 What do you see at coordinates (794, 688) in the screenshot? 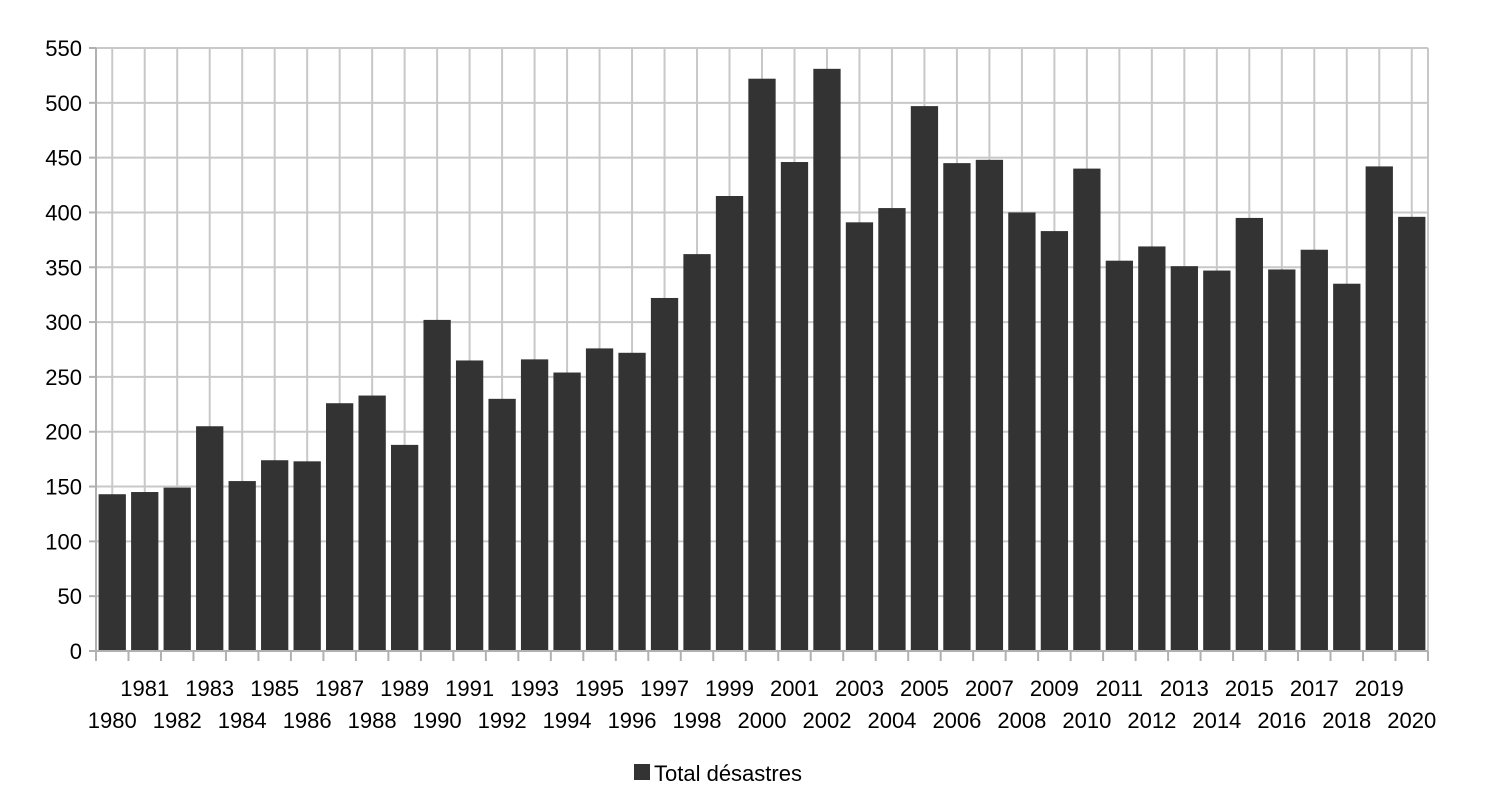
I see `x-tick-label: 2001` at bounding box center [794, 688].